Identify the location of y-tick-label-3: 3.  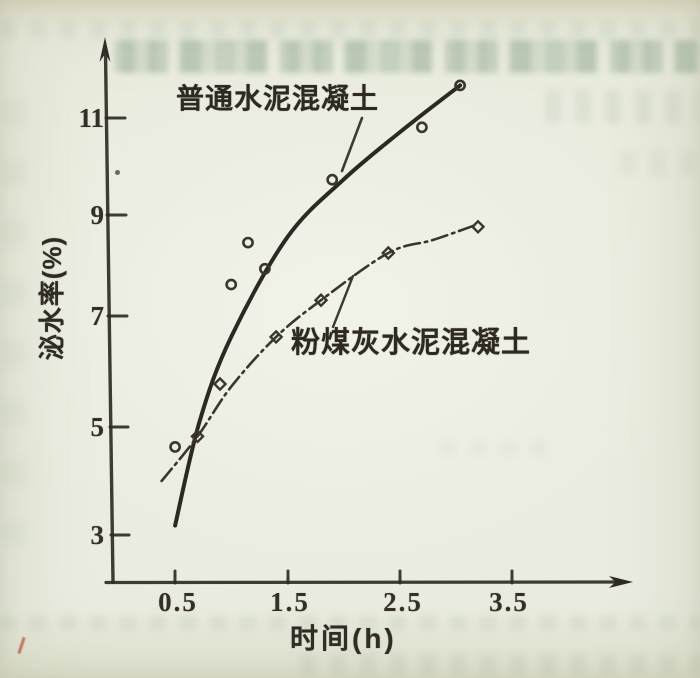
(97, 535).